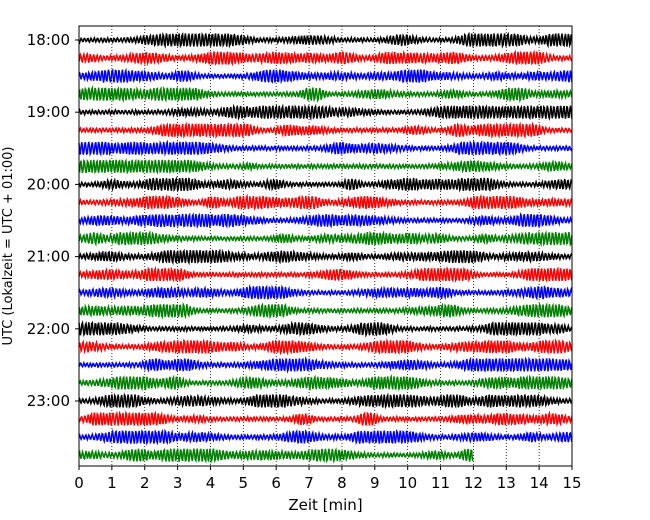 Image resolution: width=650 pixels, height=520 pixels. What do you see at coordinates (48, 184) in the screenshot?
I see `y-tick-label: 20:00` at bounding box center [48, 184].